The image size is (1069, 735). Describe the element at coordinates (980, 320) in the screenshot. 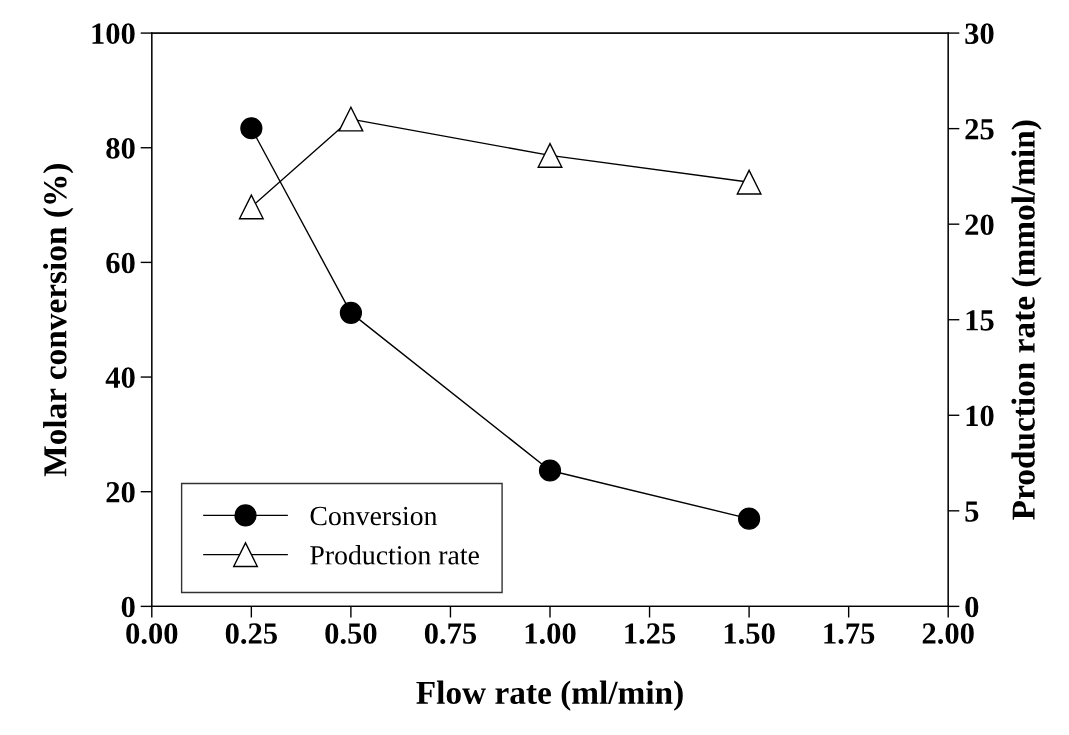

I see `y2-tick-label: 15` at that location.